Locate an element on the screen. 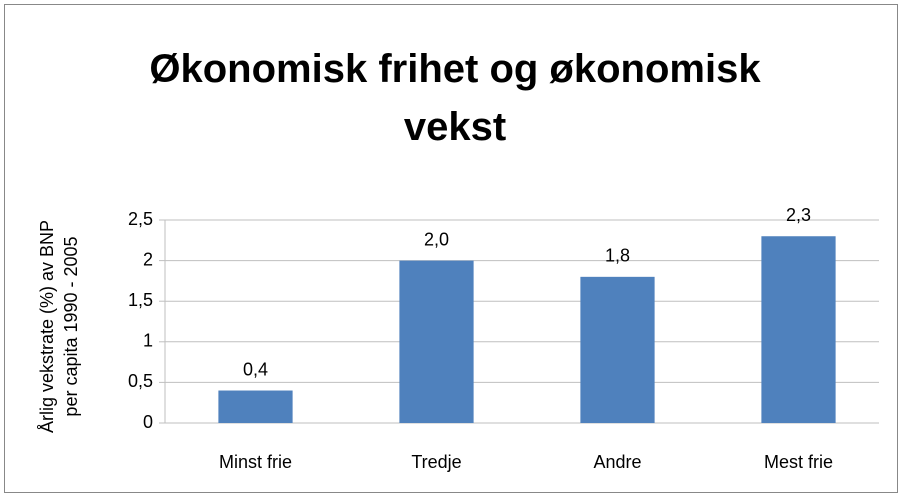 Image resolution: width=902 pixels, height=497 pixels. value-label: 0,4 is located at coordinates (255, 369).